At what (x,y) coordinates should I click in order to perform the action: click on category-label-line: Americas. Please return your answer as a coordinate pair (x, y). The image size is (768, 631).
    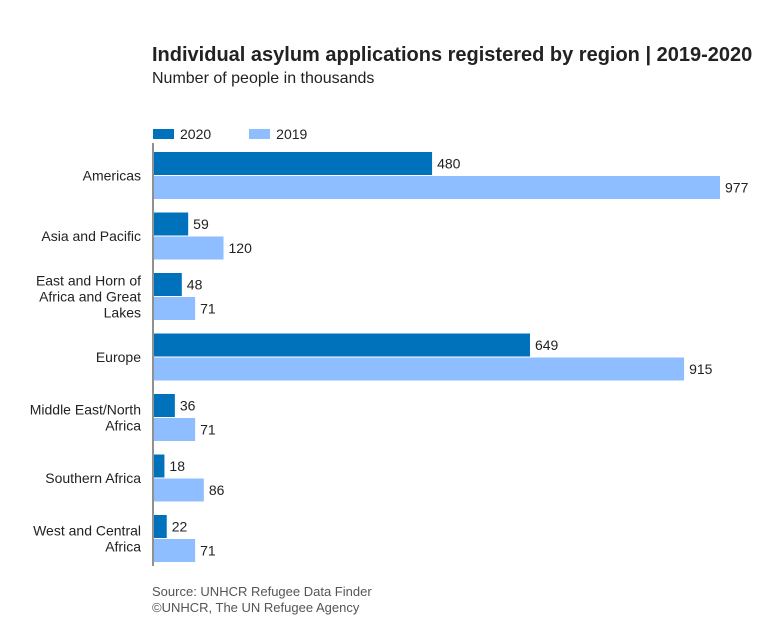
    Looking at the image, I should click on (112, 176).